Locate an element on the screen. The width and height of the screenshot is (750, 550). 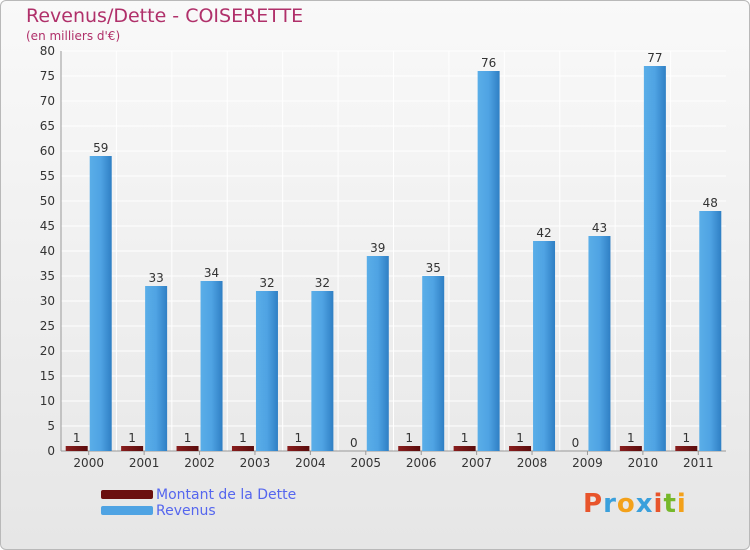
label-debt-2007: 1 is located at coordinates (465, 438).